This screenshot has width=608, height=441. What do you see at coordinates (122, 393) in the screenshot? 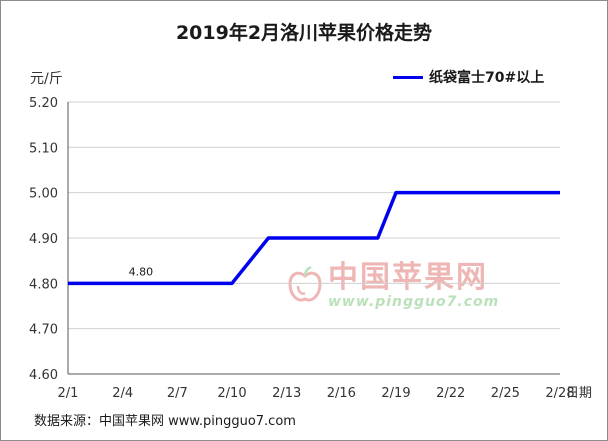
I see `x-tick-label: 2/4` at bounding box center [122, 393].